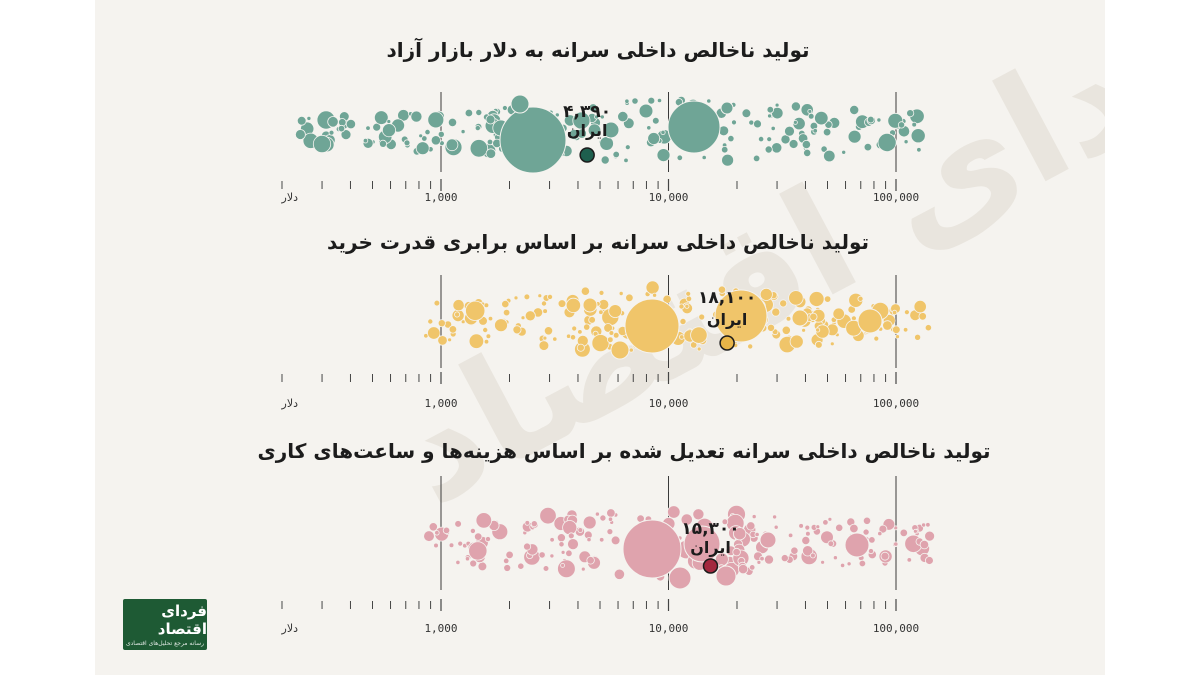 Image resolution: width=1200 pixels, height=675 pixels. Describe the element at coordinates (290, 403) in the screenshot. I see `axis-unit-label: دلار` at that location.